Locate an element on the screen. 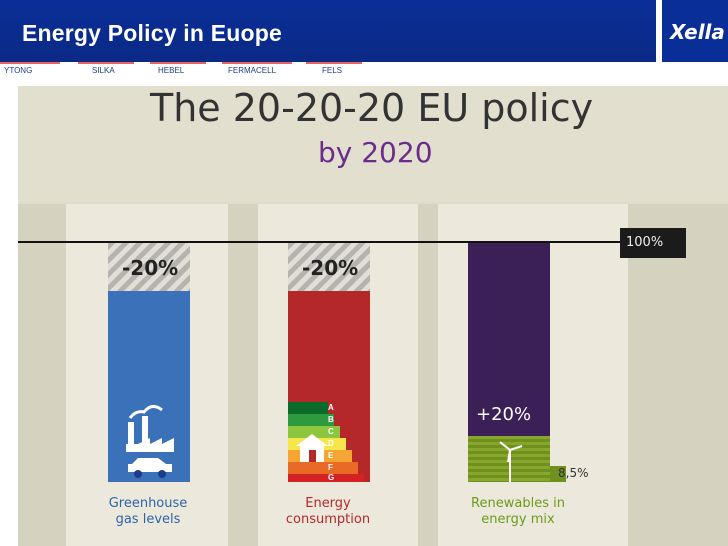  renewables-caption: Renewables in energy mix is located at coordinates (518, 512).